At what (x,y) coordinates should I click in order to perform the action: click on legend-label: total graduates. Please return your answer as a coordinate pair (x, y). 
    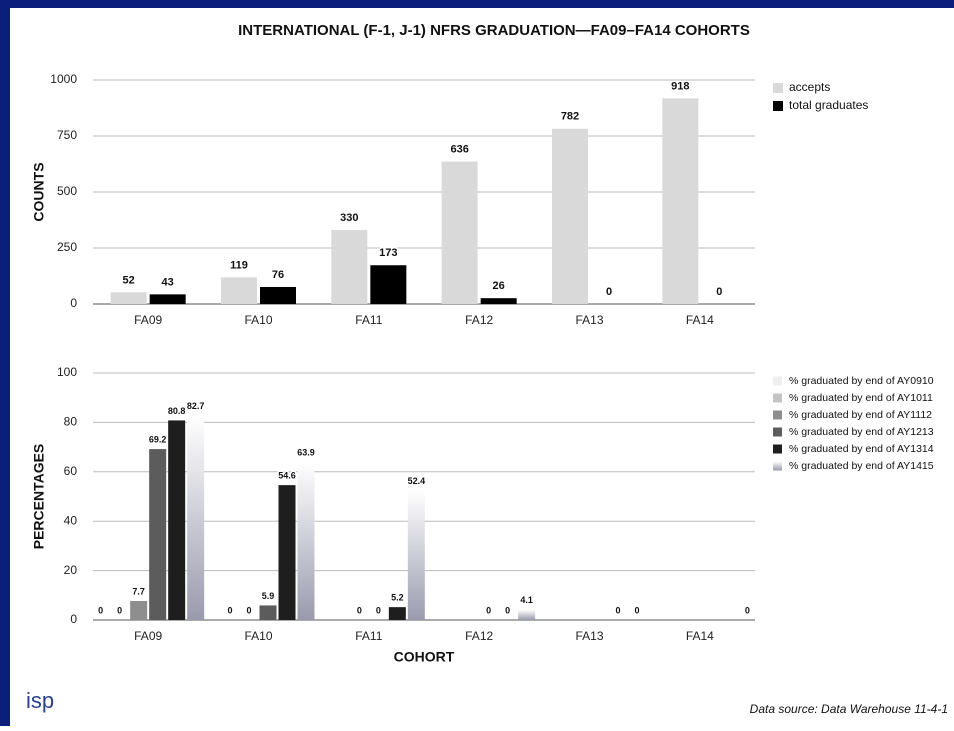
    Looking at the image, I should click on (828, 105).